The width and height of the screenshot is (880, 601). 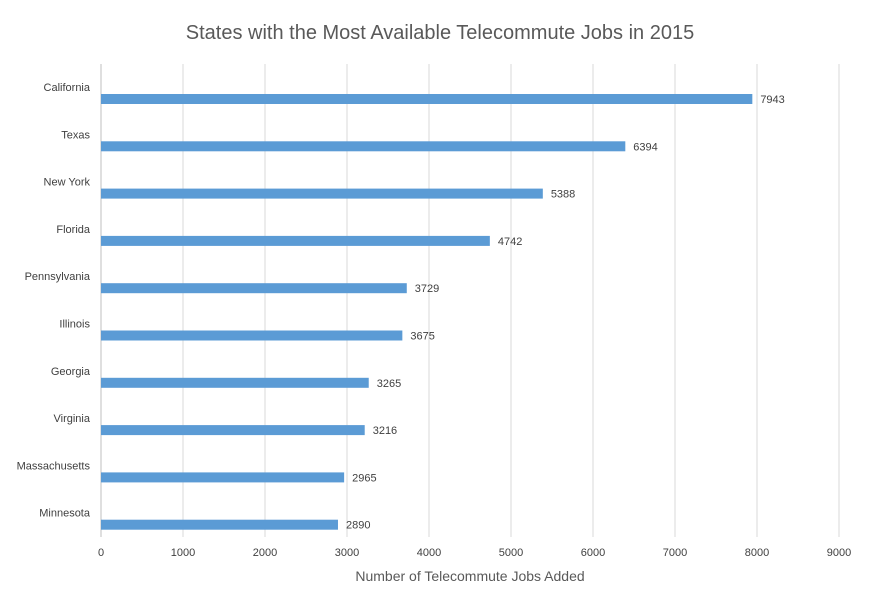 What do you see at coordinates (389, 384) in the screenshot?
I see `data-label: 3265` at bounding box center [389, 384].